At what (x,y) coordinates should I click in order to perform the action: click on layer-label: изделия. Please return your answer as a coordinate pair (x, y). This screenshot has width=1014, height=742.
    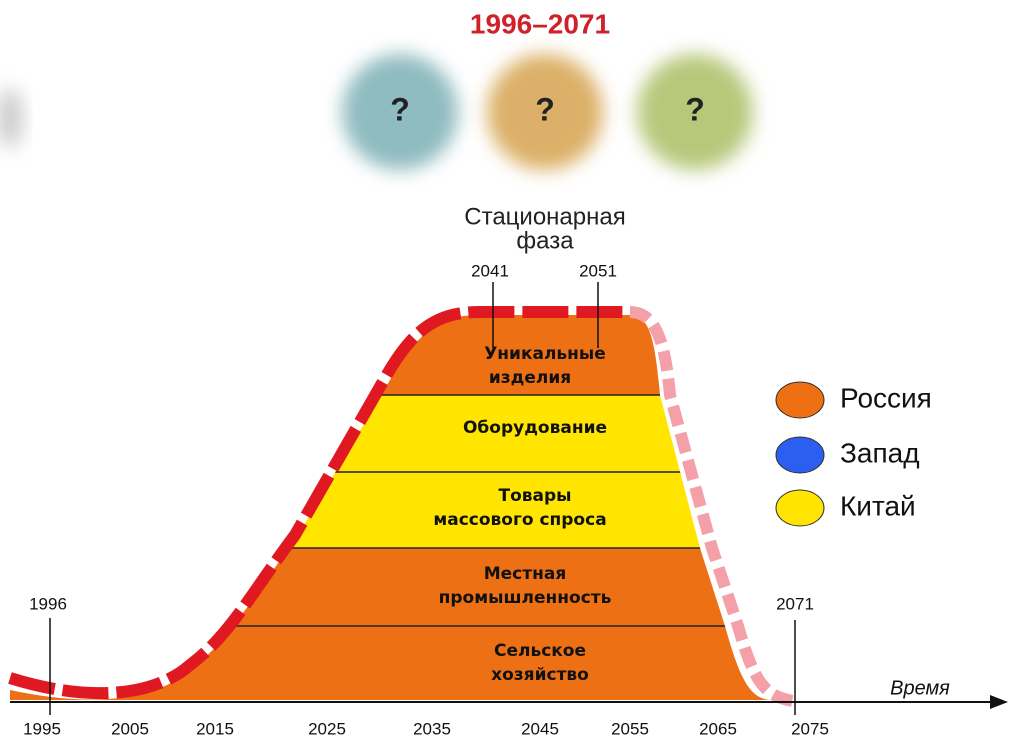
    Looking at the image, I should click on (530, 378).